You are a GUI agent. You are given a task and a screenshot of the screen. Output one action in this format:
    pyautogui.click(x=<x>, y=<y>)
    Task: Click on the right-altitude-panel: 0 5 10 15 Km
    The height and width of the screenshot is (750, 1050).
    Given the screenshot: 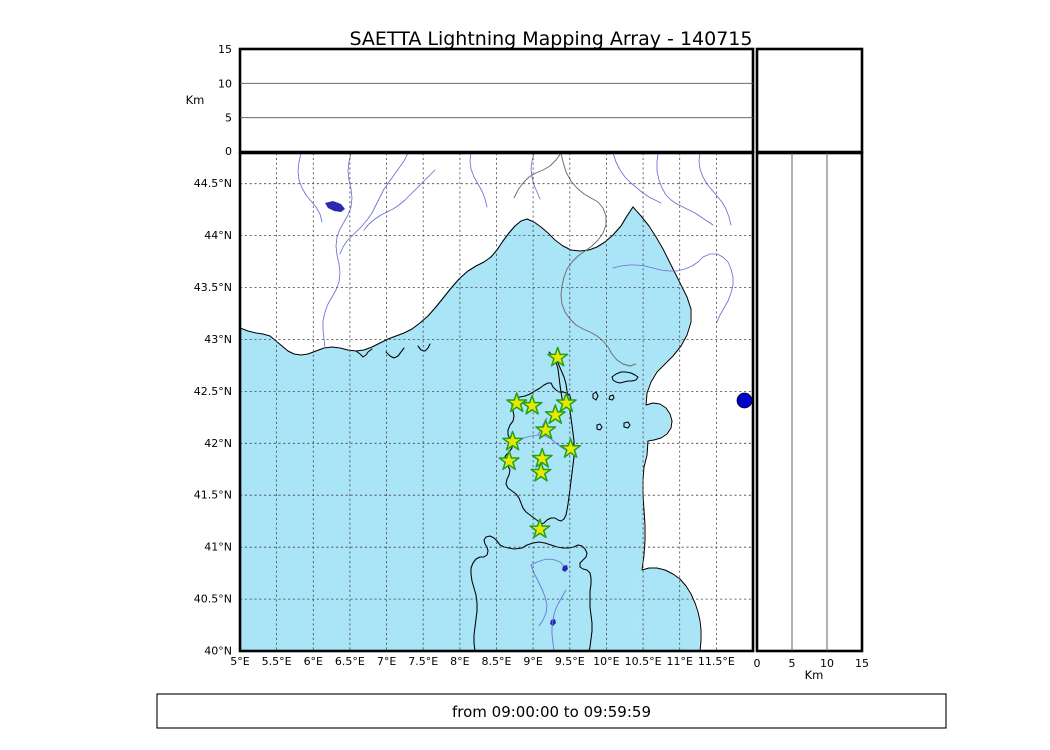 What is the action you would take?
    pyautogui.click(x=811, y=416)
    